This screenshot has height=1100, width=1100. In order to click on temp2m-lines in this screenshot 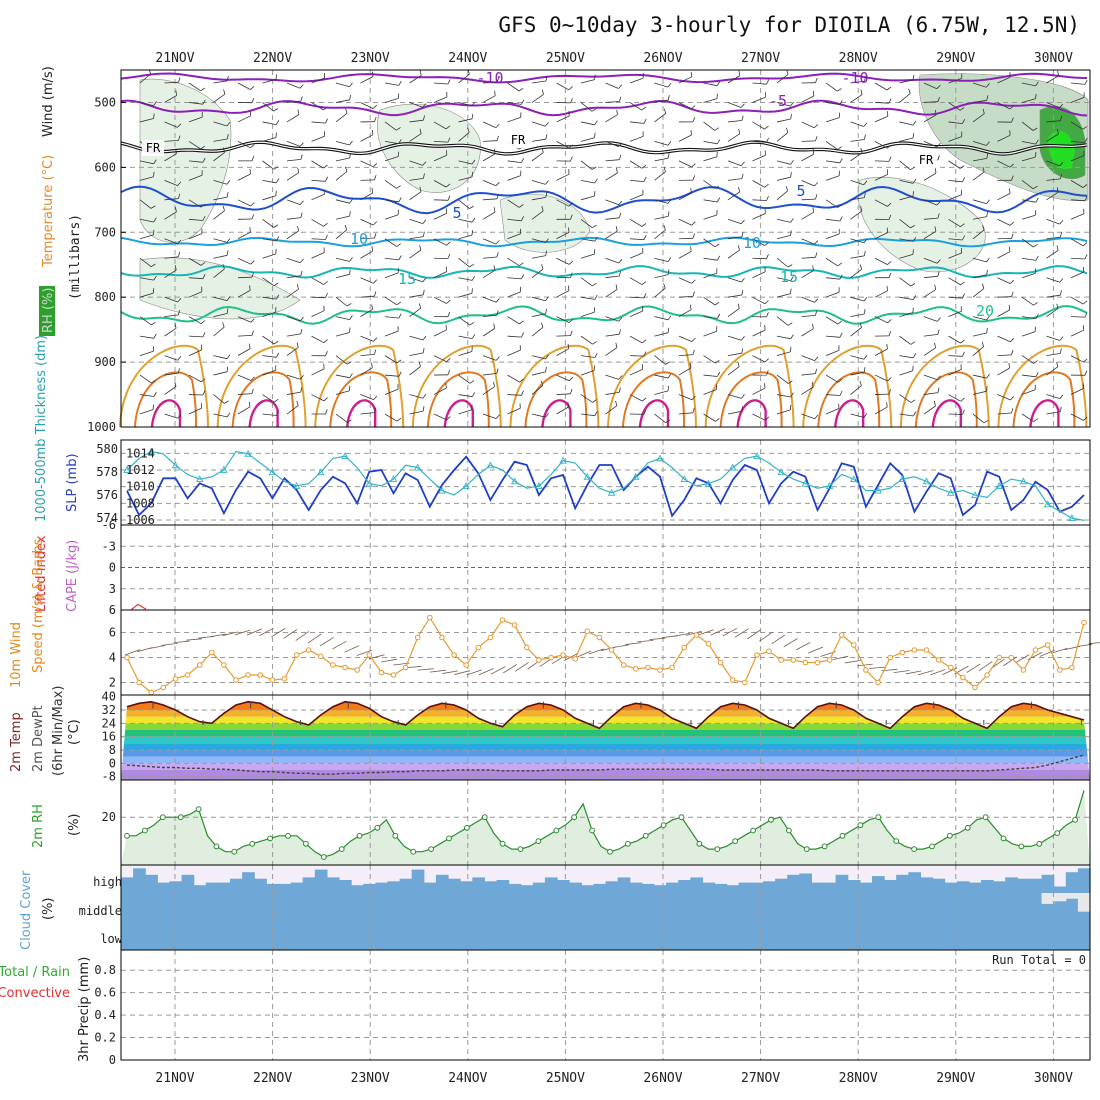, I will do `click(605, 737)`.